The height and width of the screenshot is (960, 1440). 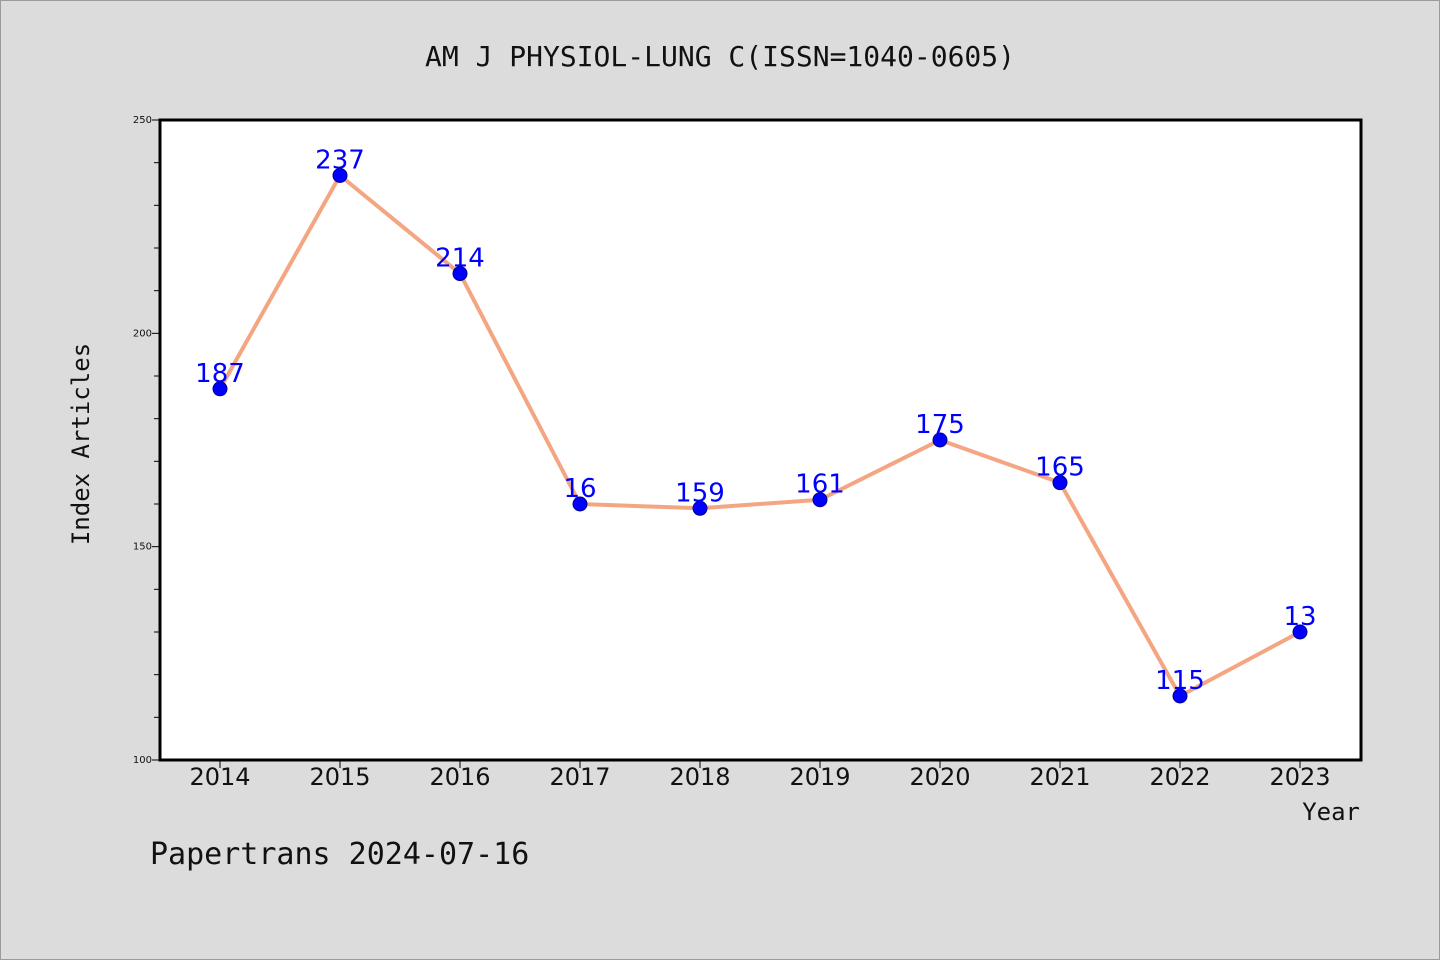 What do you see at coordinates (220, 374) in the screenshot?
I see `data-label: 187` at bounding box center [220, 374].